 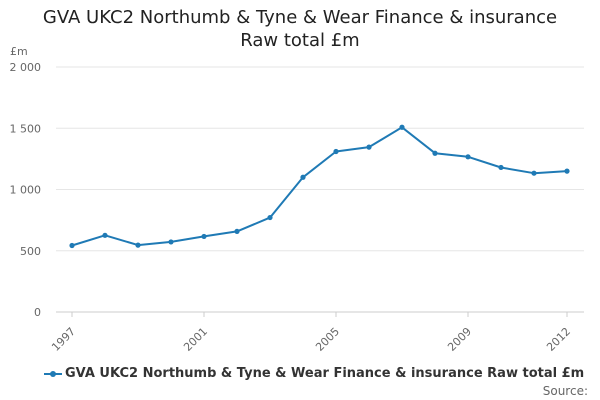 What do you see at coordinates (195, 339) in the screenshot?
I see `x-tick-label: 2001` at bounding box center [195, 339].